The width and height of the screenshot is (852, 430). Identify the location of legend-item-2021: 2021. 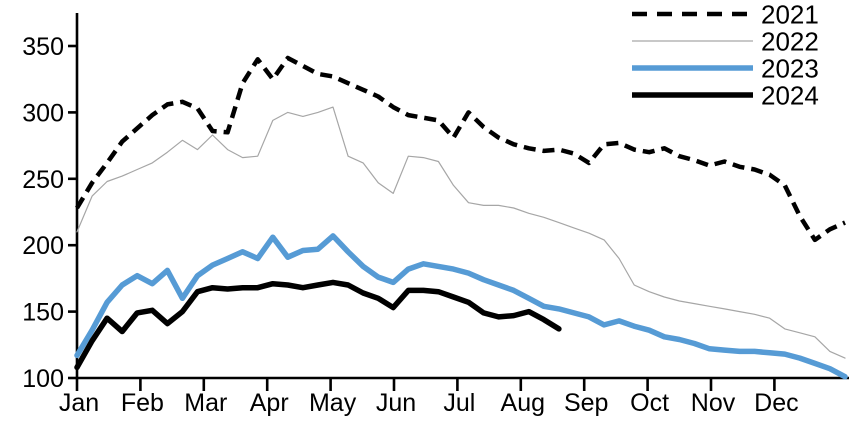
(725, 15).